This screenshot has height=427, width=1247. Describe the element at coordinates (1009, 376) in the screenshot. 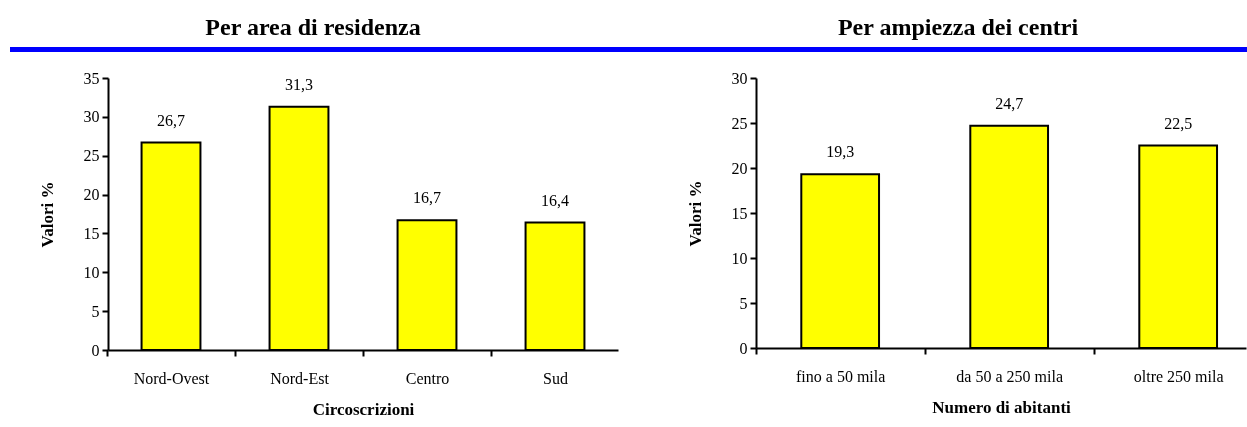

I see `x-tick-label: da 50 a 250 mila` at that location.